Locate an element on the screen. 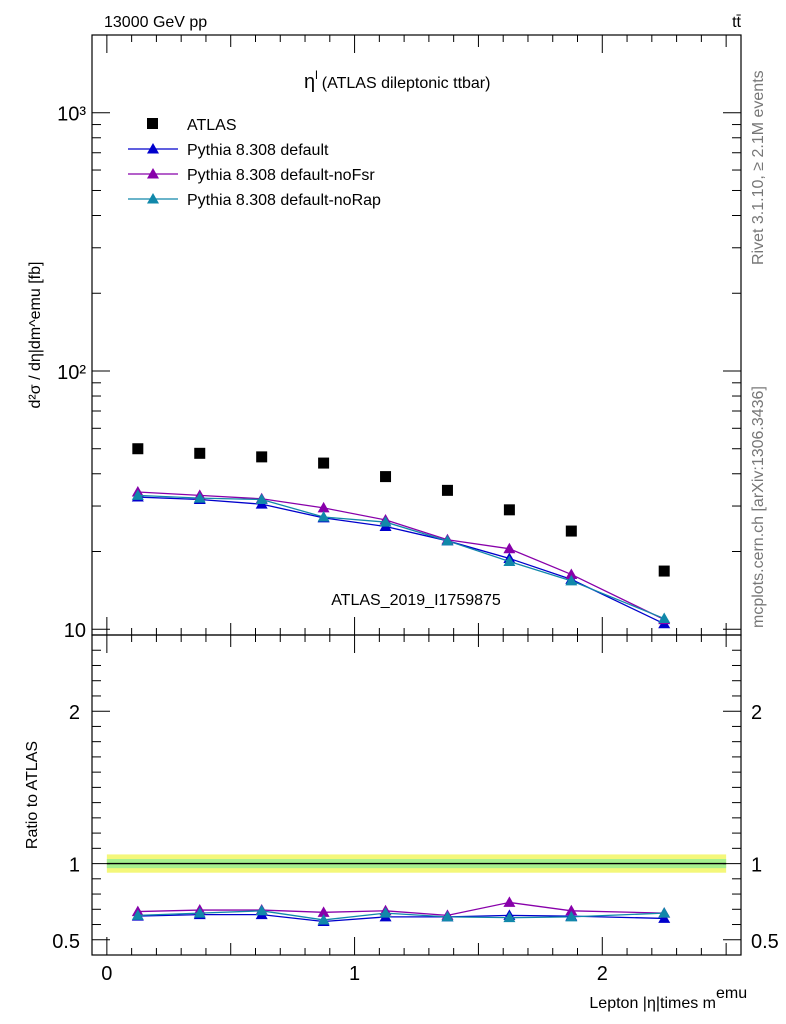 The height and width of the screenshot is (1024, 786). process-label: tt̄ is located at coordinates (736, 22).